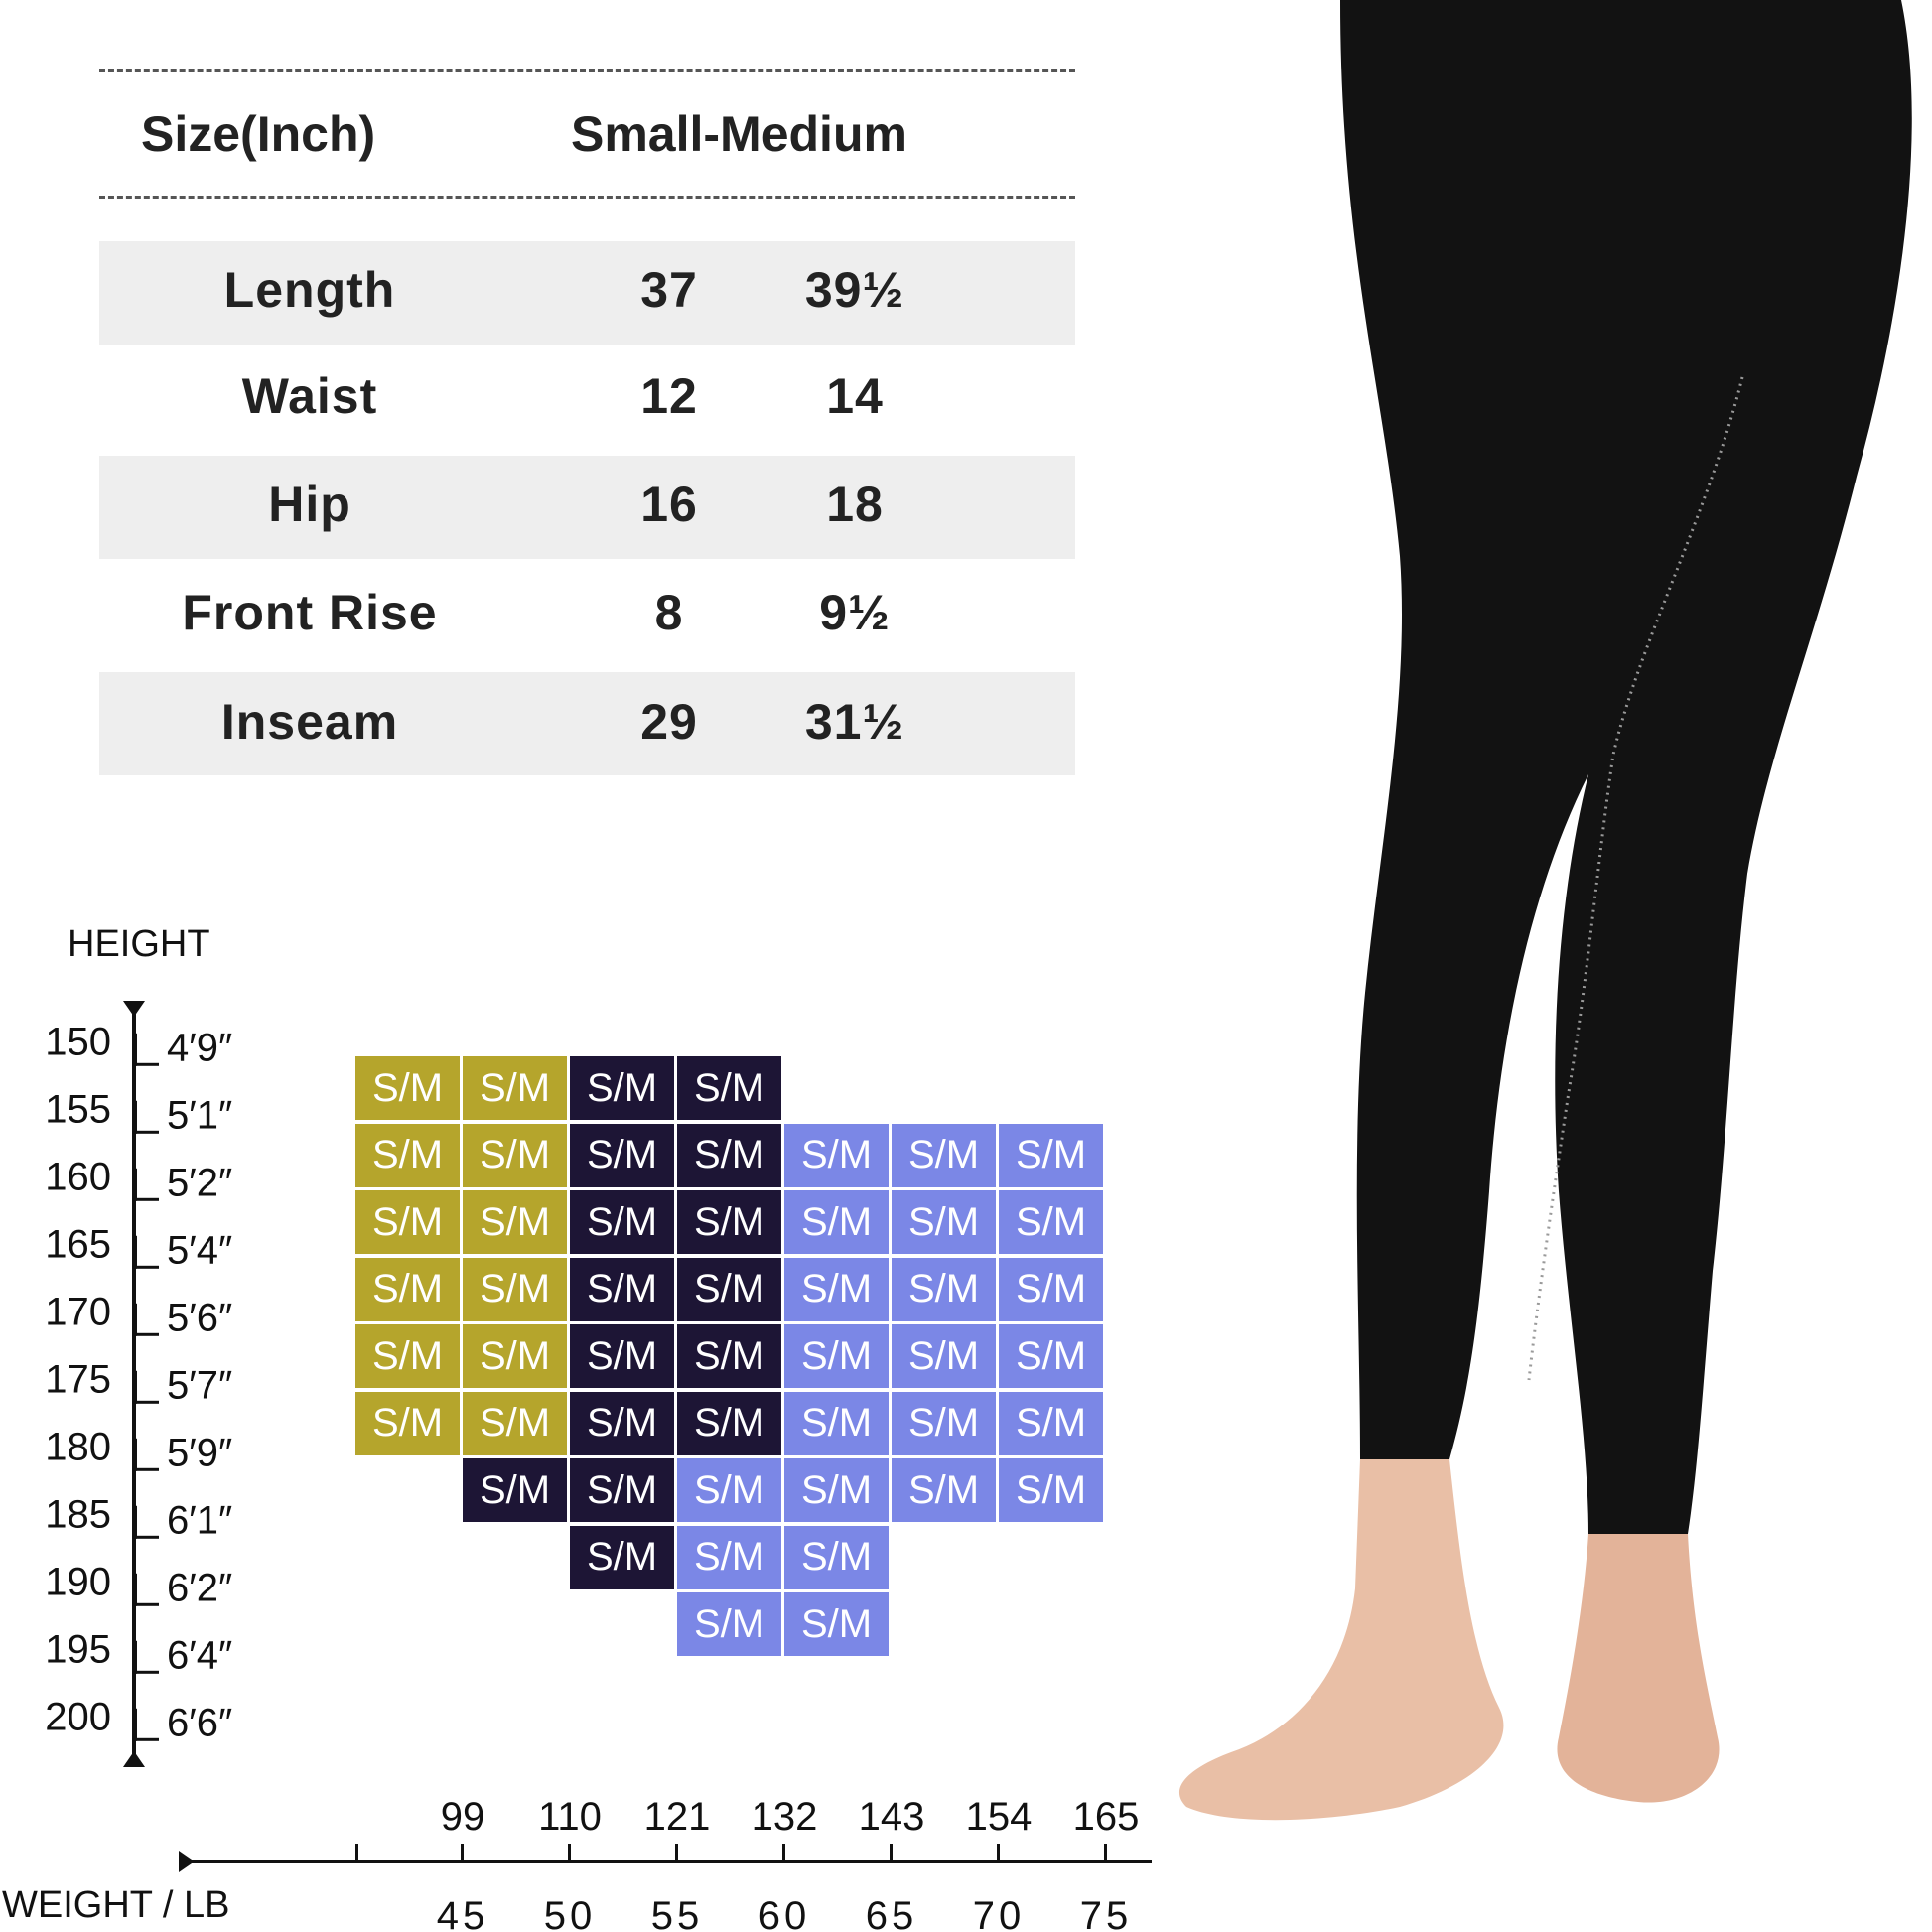 The height and width of the screenshot is (1932, 1932). What do you see at coordinates (78, 1177) in the screenshot?
I see `height-tick-cm: 160` at bounding box center [78, 1177].